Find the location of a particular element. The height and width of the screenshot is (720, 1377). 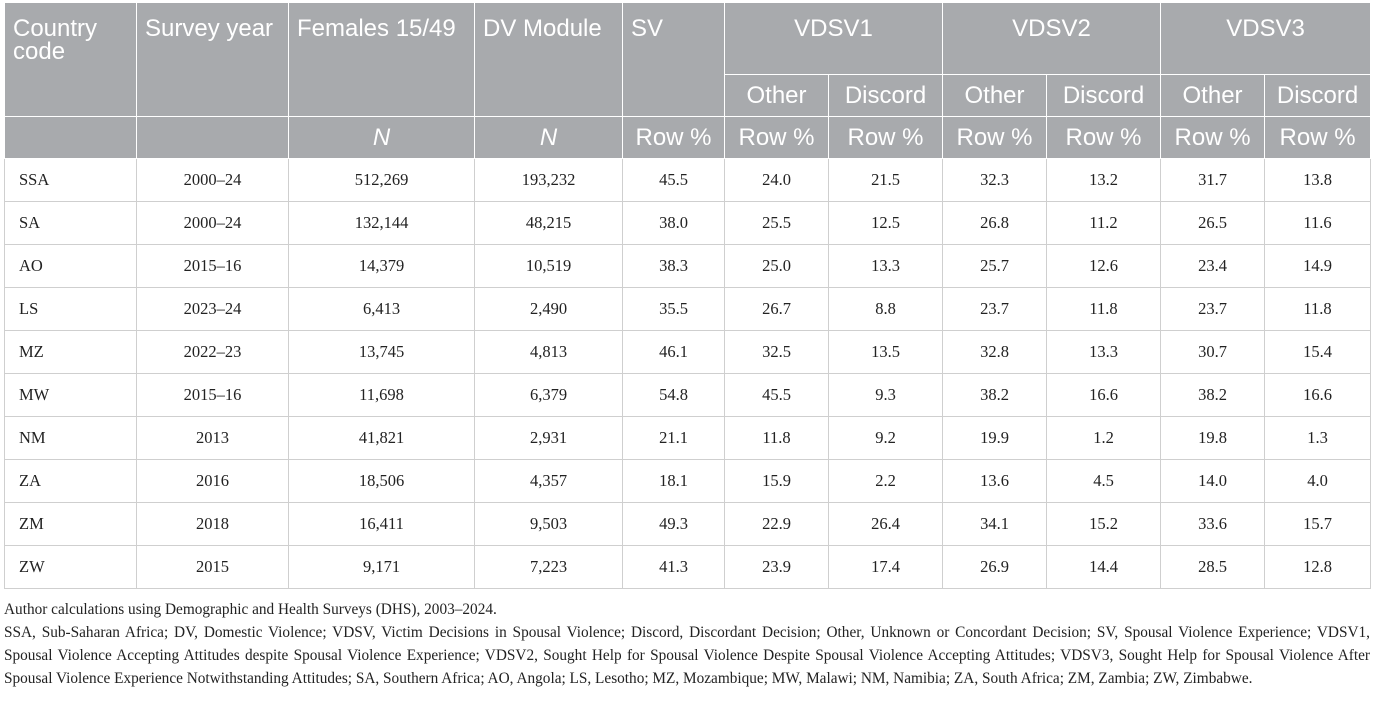

table-cell: 2018 is located at coordinates (212, 524).